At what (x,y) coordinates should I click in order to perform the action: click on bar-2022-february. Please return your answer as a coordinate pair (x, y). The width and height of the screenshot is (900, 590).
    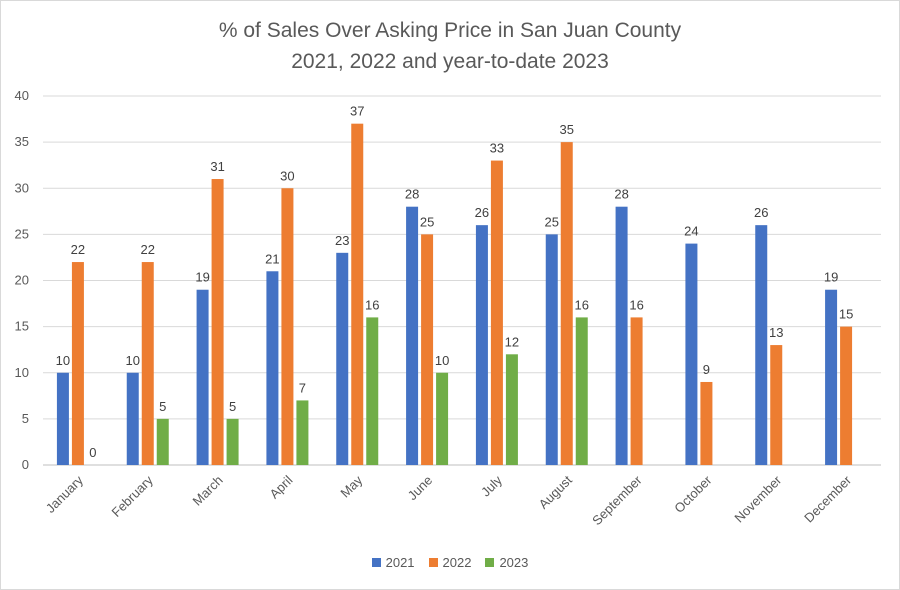
    Looking at the image, I should click on (147, 363).